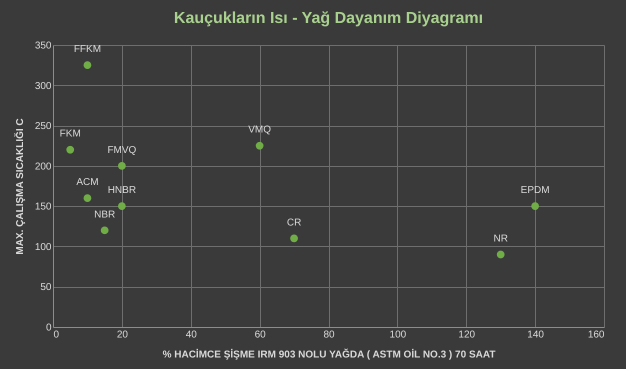  I want to click on annotation: CR, so click(294, 222).